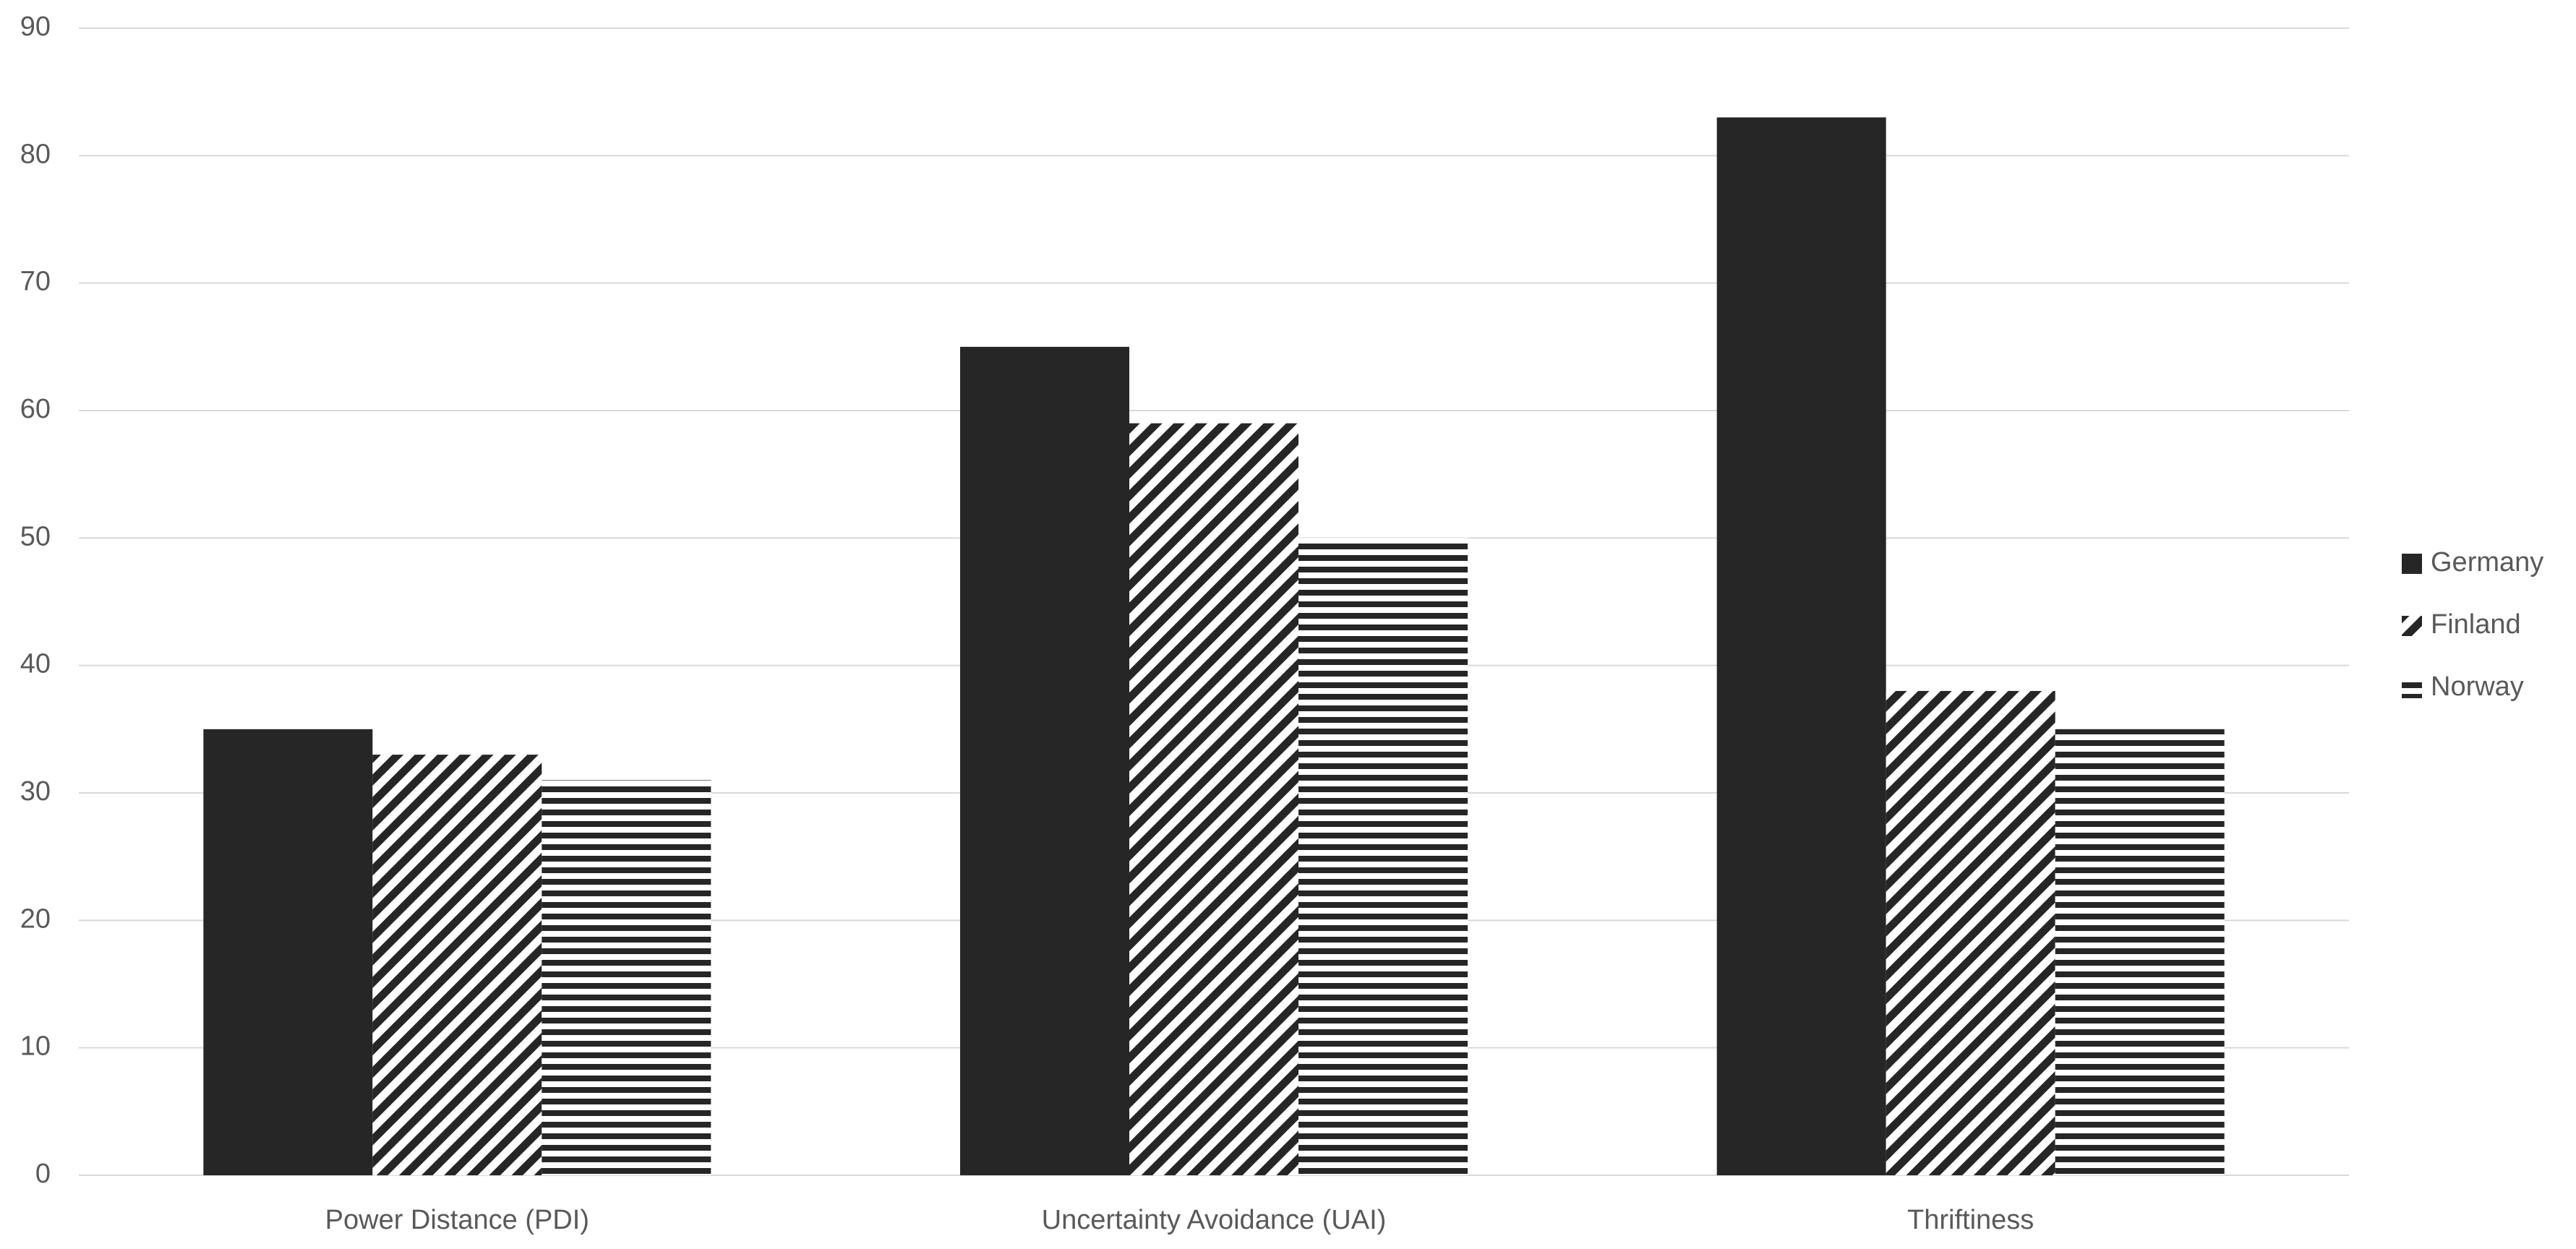  I want to click on y-tick-label: 60, so click(35, 409).